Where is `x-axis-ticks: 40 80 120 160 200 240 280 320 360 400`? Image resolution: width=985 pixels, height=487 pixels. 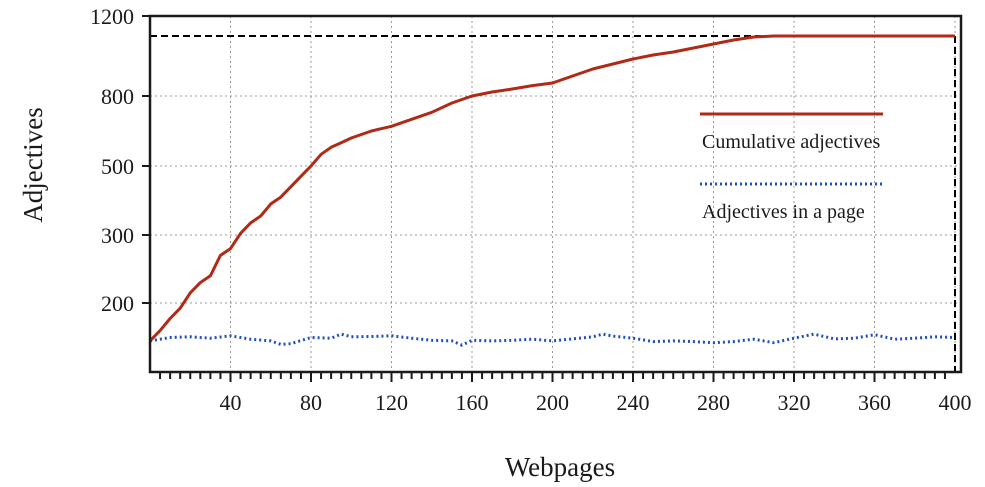
x-axis-ticks: 40 80 120 160 200 240 280 320 360 400 is located at coordinates (565, 393).